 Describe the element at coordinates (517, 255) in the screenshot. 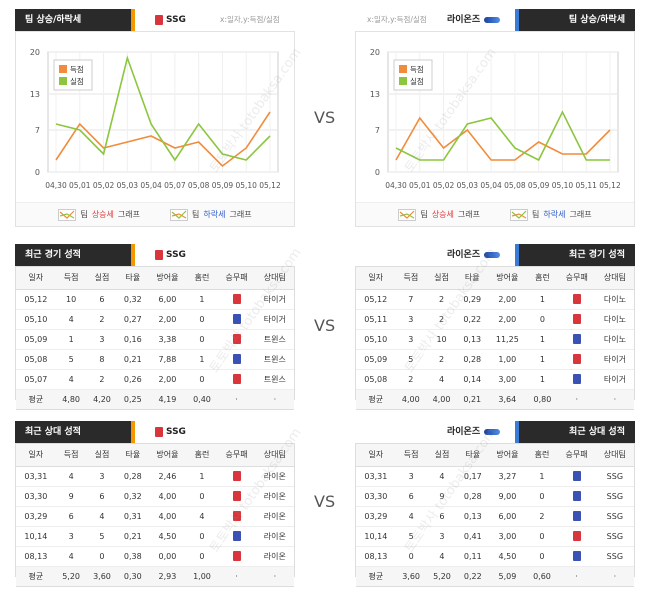

I see `header-accent-blue` at that location.